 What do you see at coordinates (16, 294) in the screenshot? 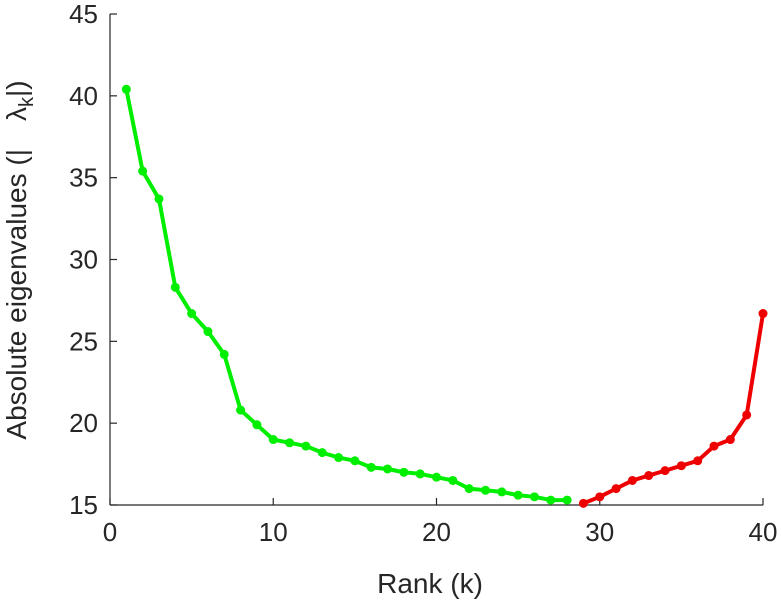
I see `y-axis-title-prefix: Absolute eigenvalues (|` at bounding box center [16, 294].